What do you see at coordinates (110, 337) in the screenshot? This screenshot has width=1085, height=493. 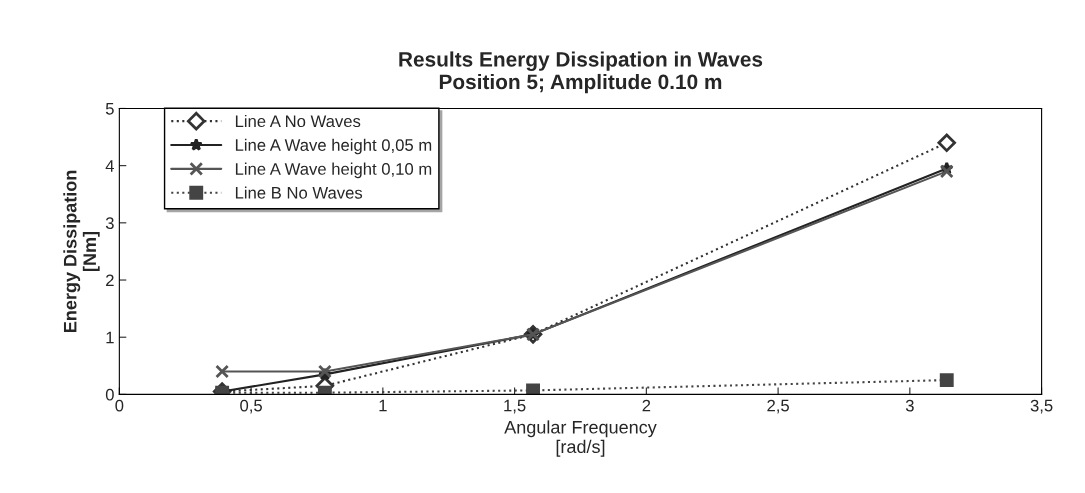 I see `y-tick-label: 1` at bounding box center [110, 337].